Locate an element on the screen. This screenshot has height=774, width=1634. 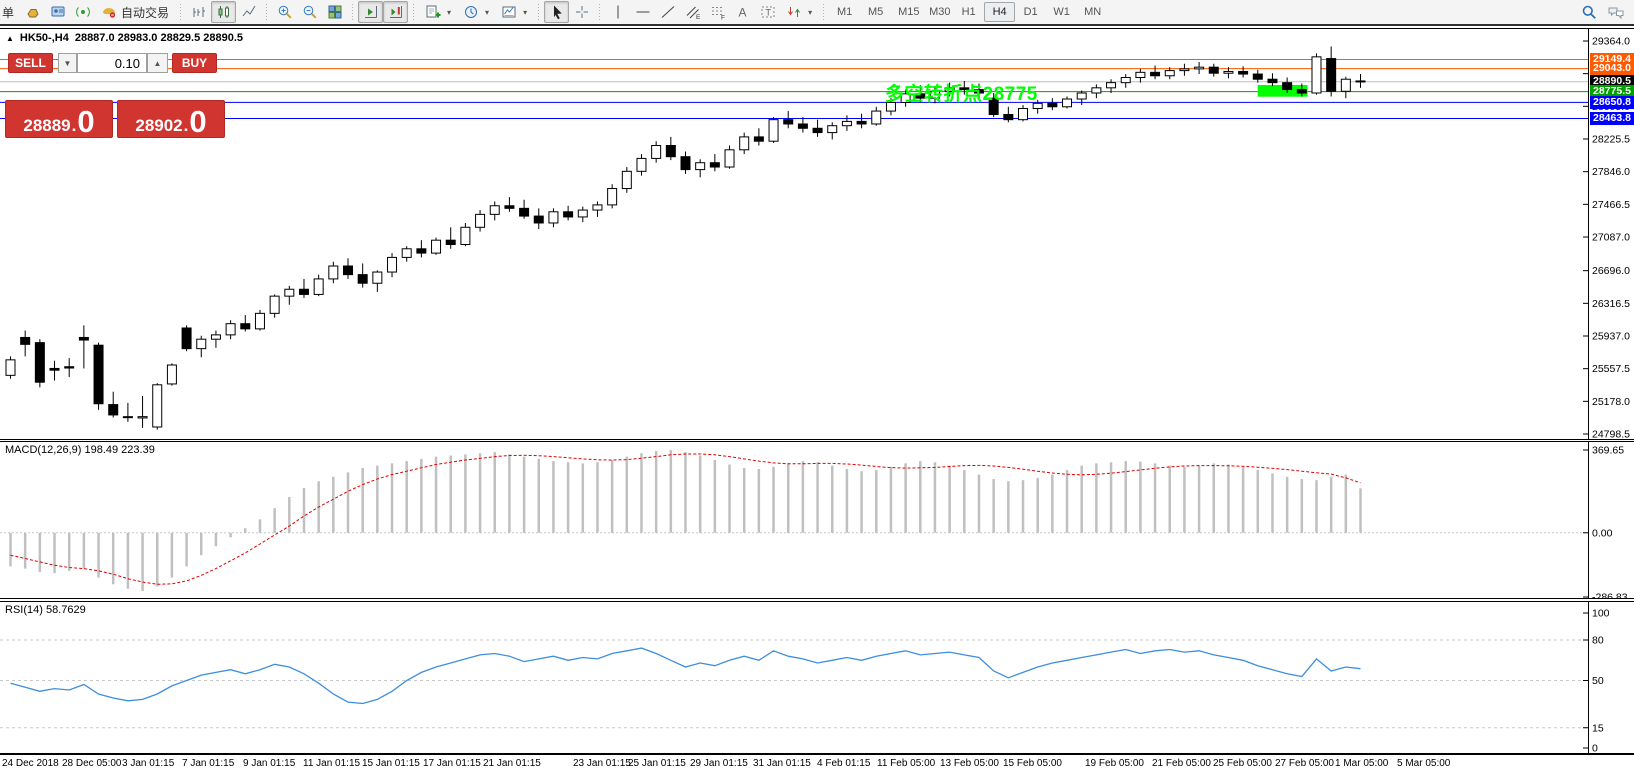
timeframe-button-d1: D1 is located at coordinates (1030, 12).